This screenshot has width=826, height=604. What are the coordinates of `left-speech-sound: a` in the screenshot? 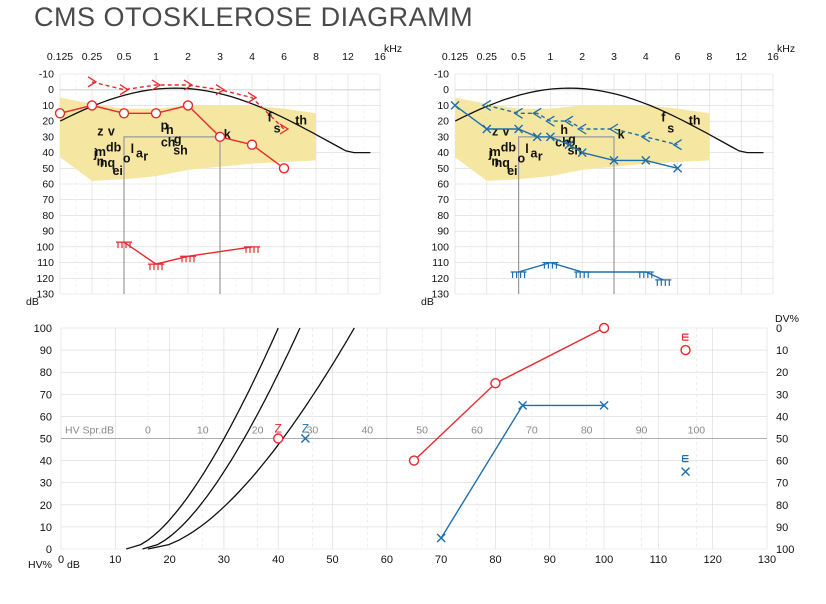 It's located at (535, 154).